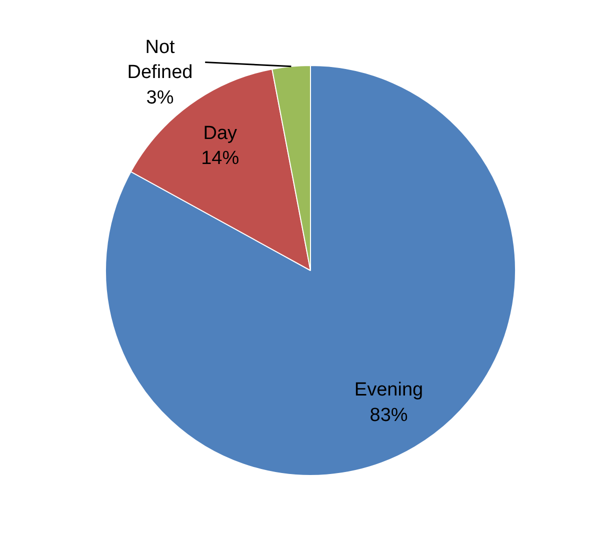 The image size is (603, 533). What do you see at coordinates (160, 60) in the screenshot?
I see `slice-label: Not Defined` at bounding box center [160, 60].